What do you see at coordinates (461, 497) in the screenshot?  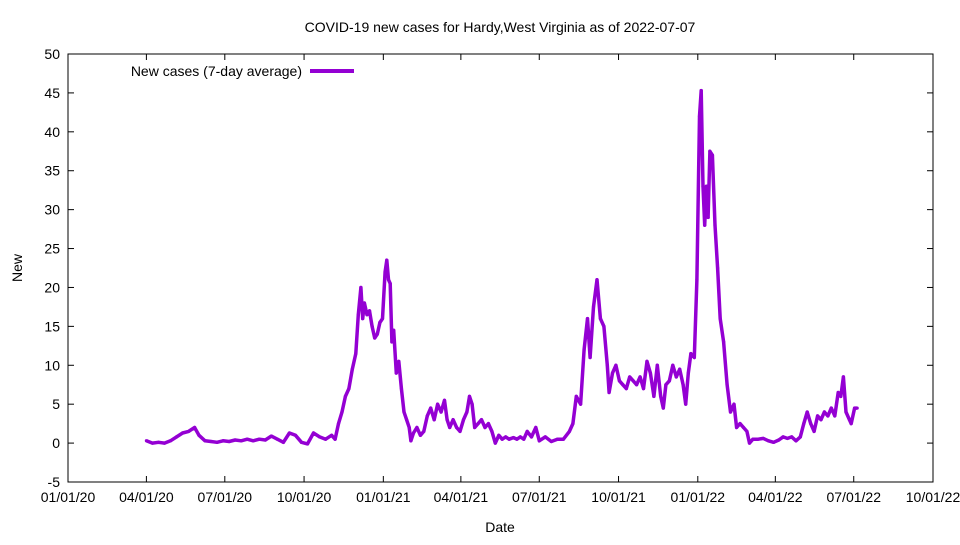 I see `x-tick-label: 04/01/21` at bounding box center [461, 497].